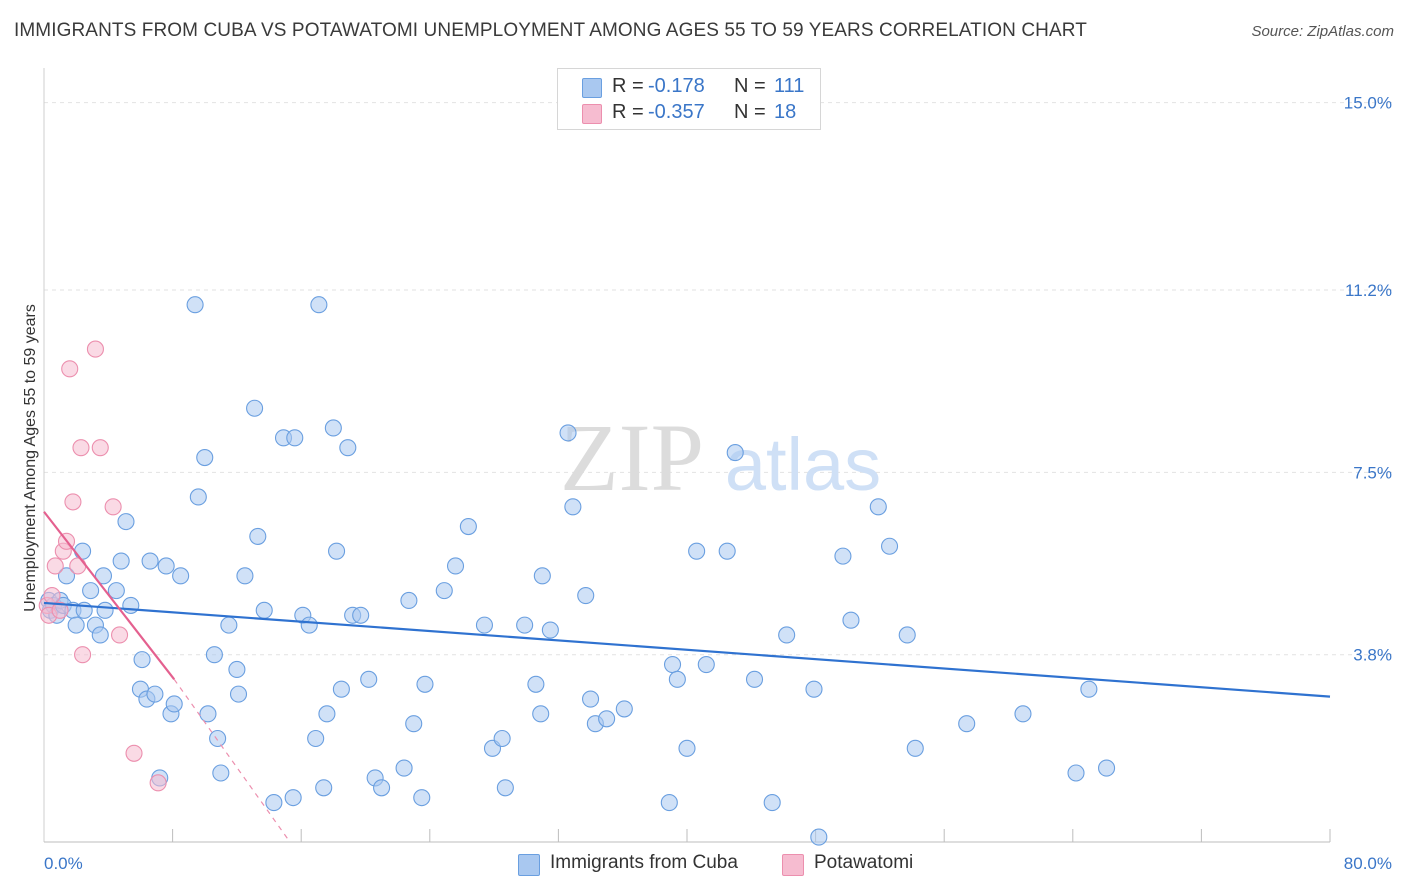 This screenshot has height=892, width=1406. Describe the element at coordinates (1372, 655) in the screenshot. I see `y-tick-label: 3.8%` at that location.